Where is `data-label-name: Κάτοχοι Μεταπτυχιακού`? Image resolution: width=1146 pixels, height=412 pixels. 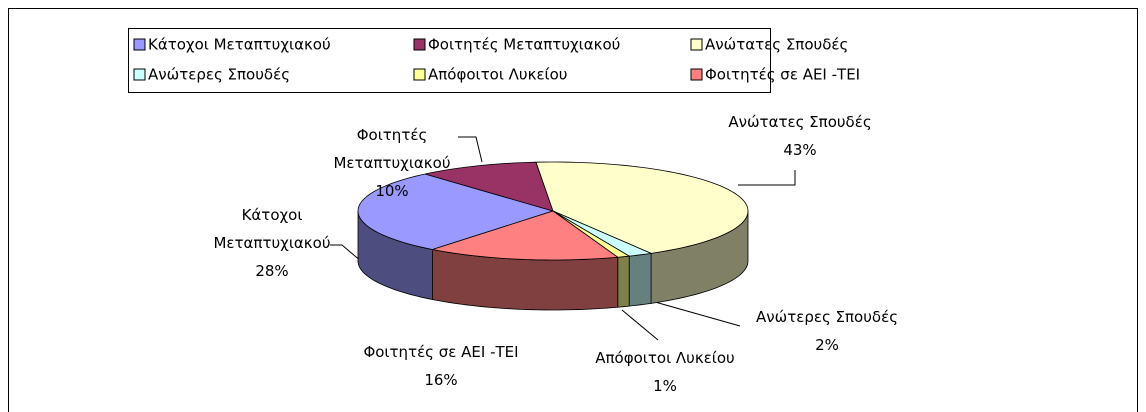 data-label-name: Κάτοχοι Μεταπτυχιακού is located at coordinates (272, 229).